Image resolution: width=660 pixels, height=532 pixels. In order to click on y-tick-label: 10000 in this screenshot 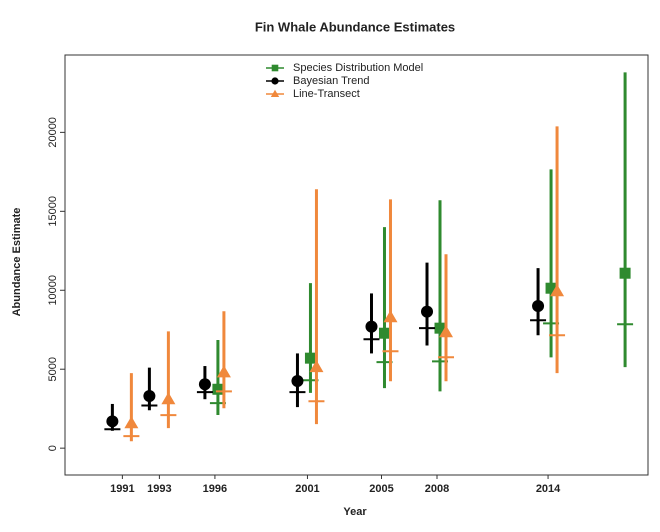, I will do `click(53, 290)`.